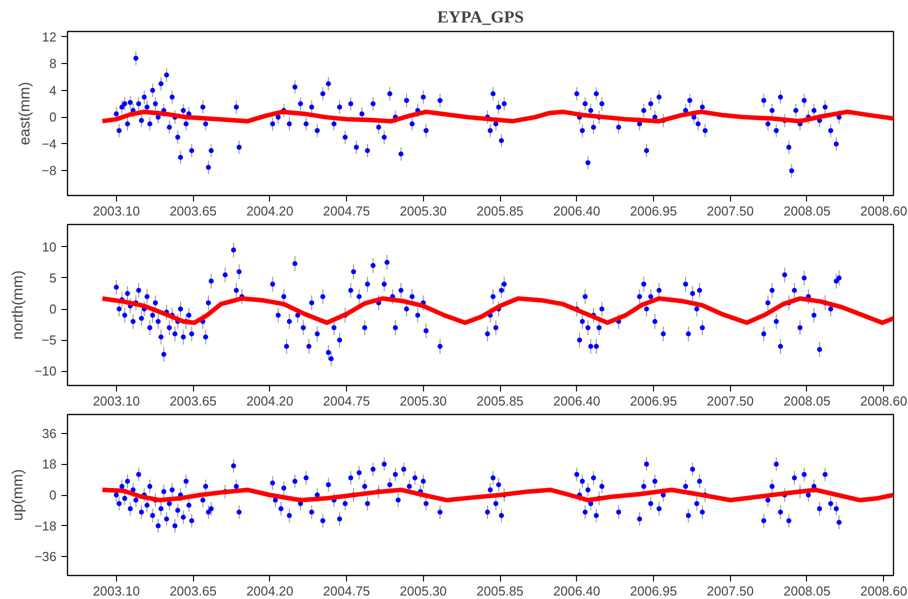 This screenshot has width=908, height=599. Describe the element at coordinates (17, 495) in the screenshot. I see `y-axis-title: up(mm)` at that location.